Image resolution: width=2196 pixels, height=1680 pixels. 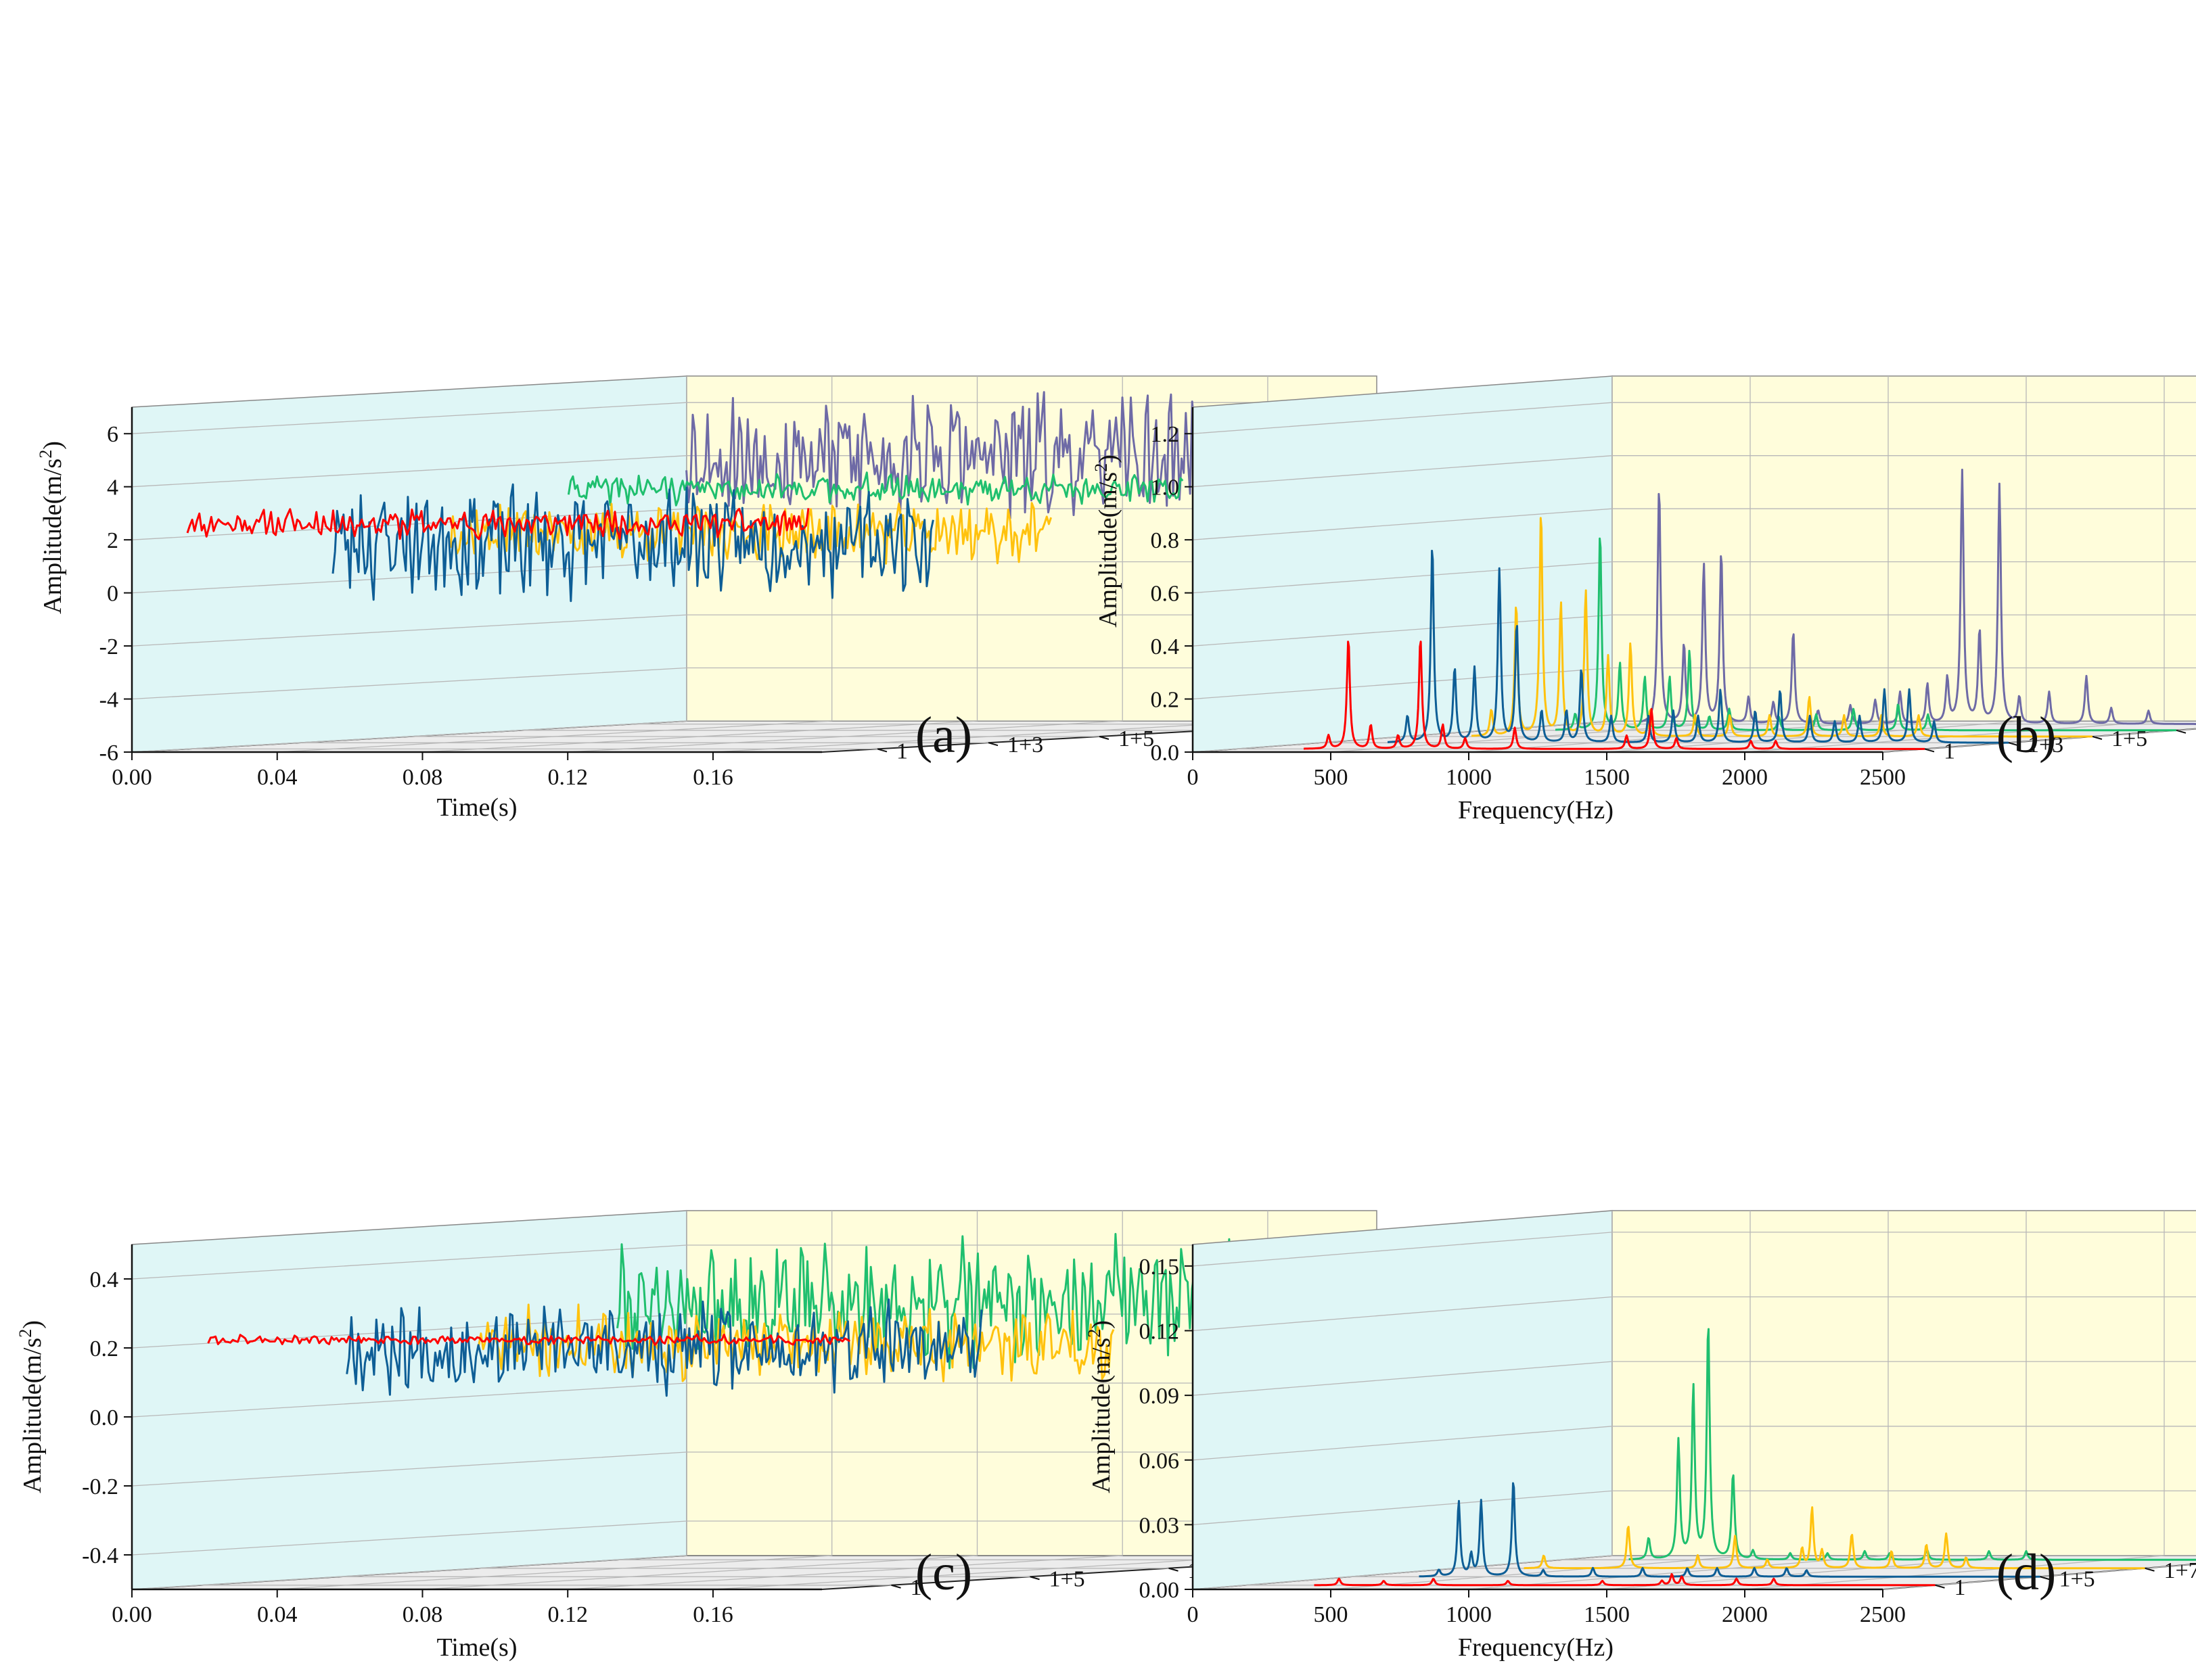 I want to click on x-tick-label: 2500, so click(x=1883, y=1614).